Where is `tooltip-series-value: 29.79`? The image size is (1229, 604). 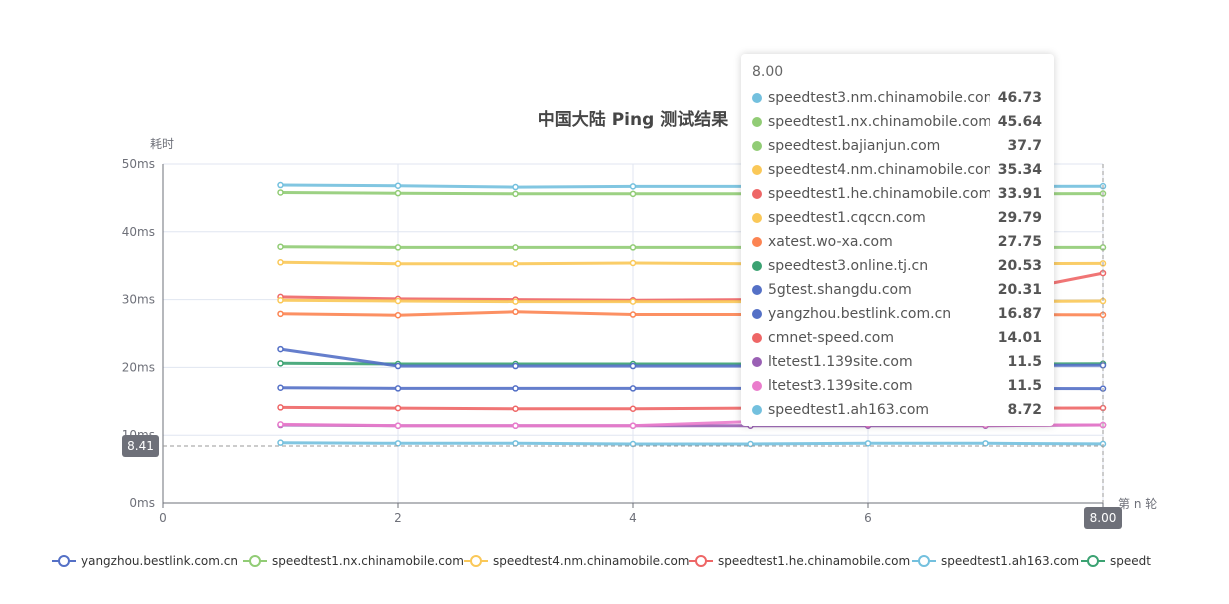
tooltip-series-value: 29.79 is located at coordinates (1019, 218).